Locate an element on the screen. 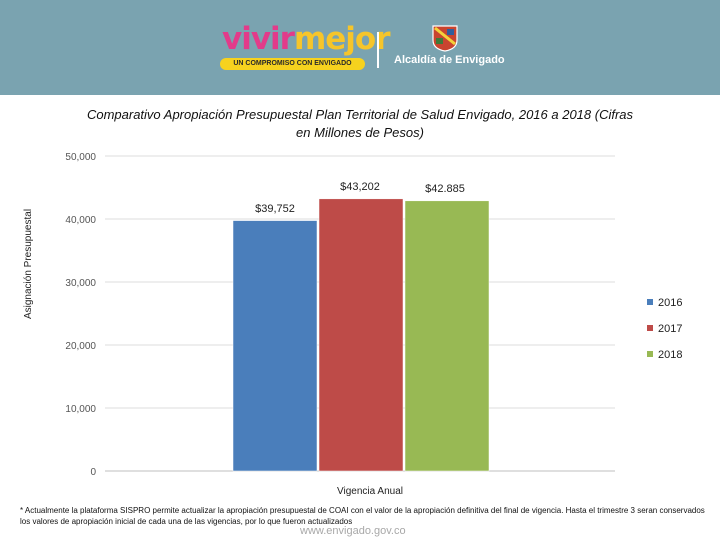 The width and height of the screenshot is (720, 540). y-tick-label: 50,000 is located at coordinates (80, 157).